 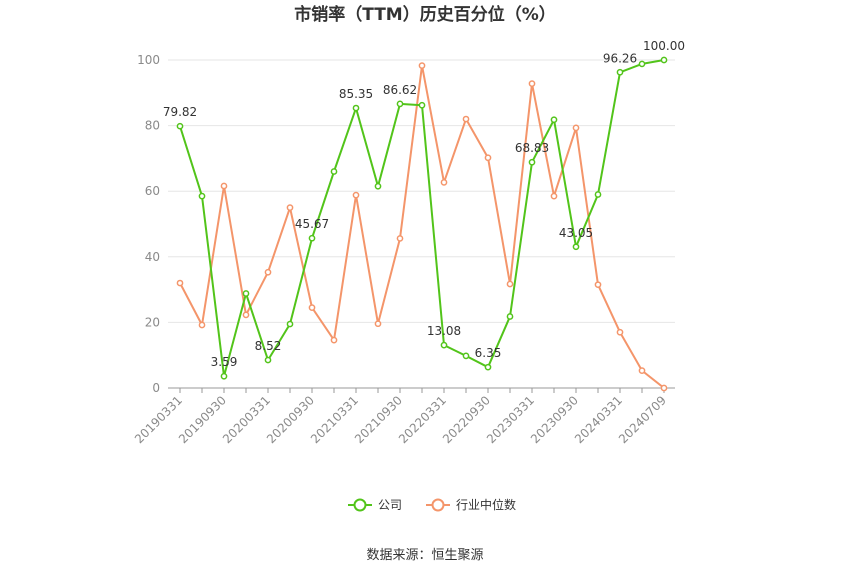 What do you see at coordinates (642, 419) in the screenshot?
I see `x-tick-label: 20240709` at bounding box center [642, 419].